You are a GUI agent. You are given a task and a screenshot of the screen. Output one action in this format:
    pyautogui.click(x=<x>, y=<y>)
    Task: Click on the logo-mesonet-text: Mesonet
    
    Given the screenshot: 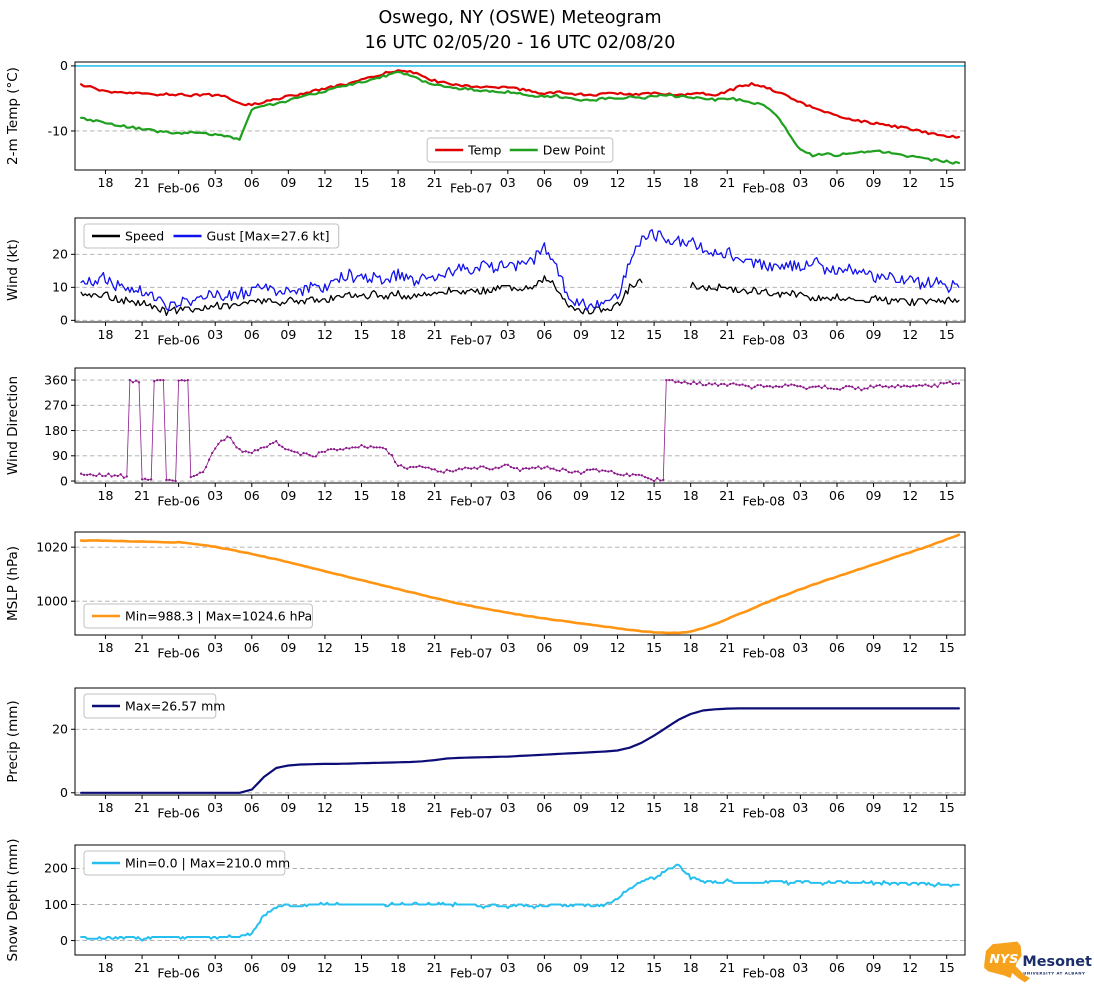 What is the action you would take?
    pyautogui.click(x=1057, y=962)
    